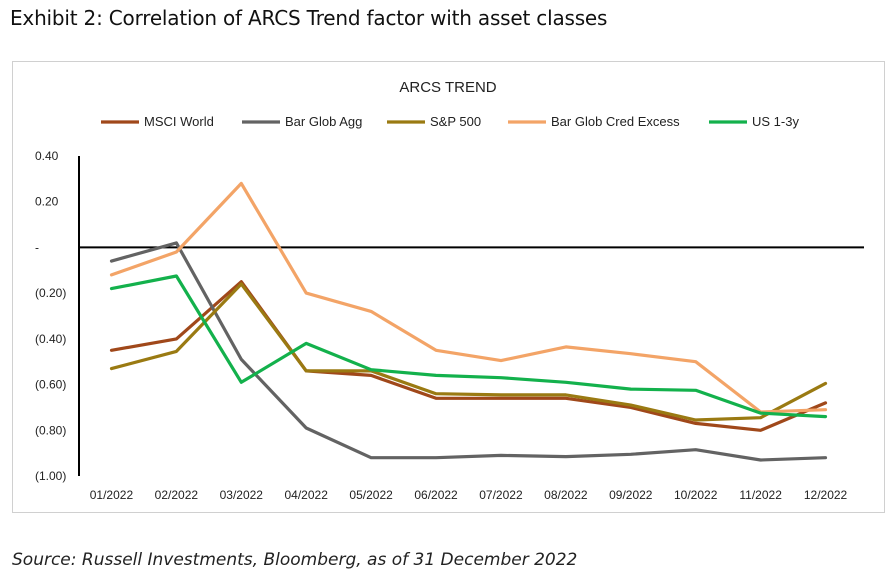  I want to click on chart-title: ARCS TREND, so click(447, 87).